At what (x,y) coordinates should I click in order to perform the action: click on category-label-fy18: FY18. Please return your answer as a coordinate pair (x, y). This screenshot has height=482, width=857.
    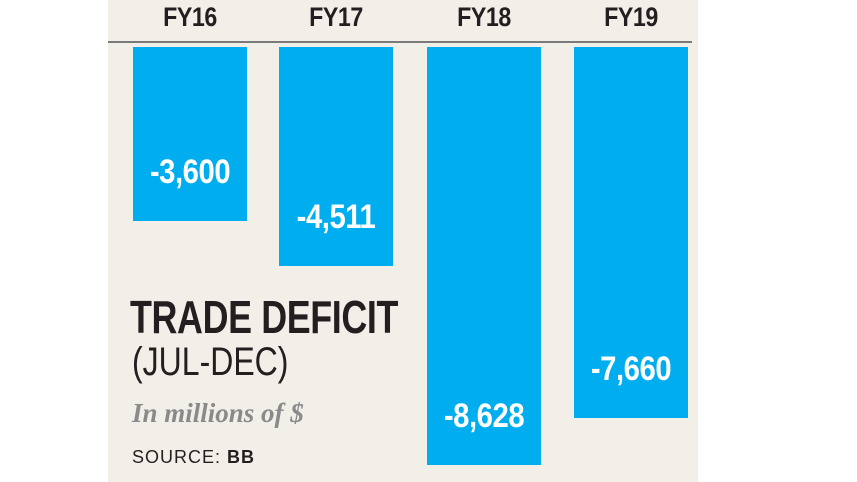
    Looking at the image, I should click on (484, 17).